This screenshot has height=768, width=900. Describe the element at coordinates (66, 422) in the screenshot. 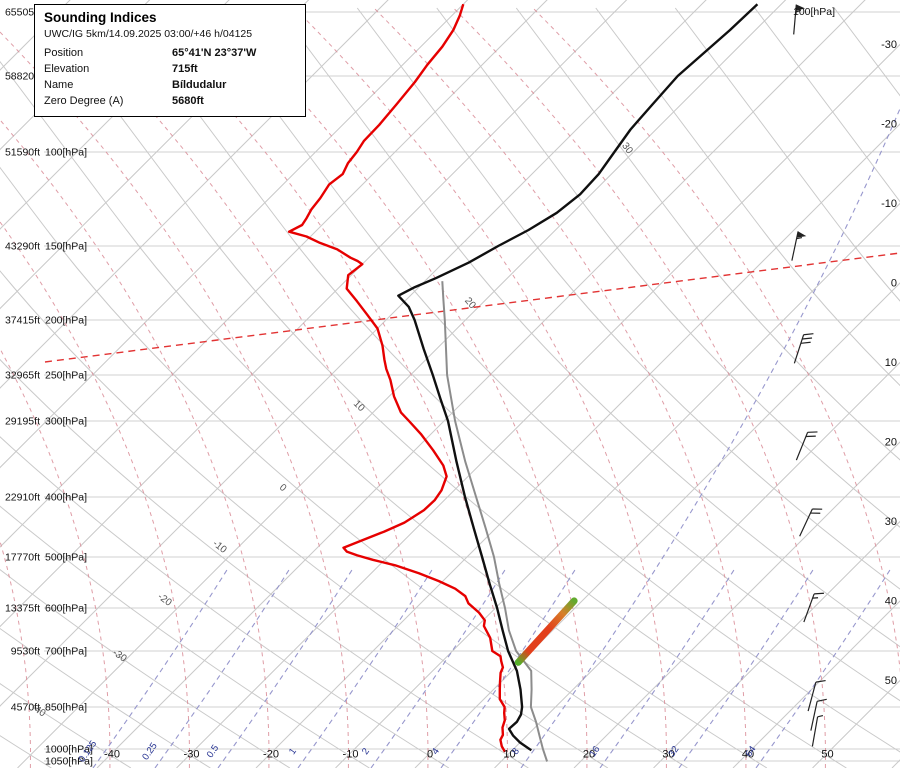

I see `pressure-label: 300[hPa]` at that location.